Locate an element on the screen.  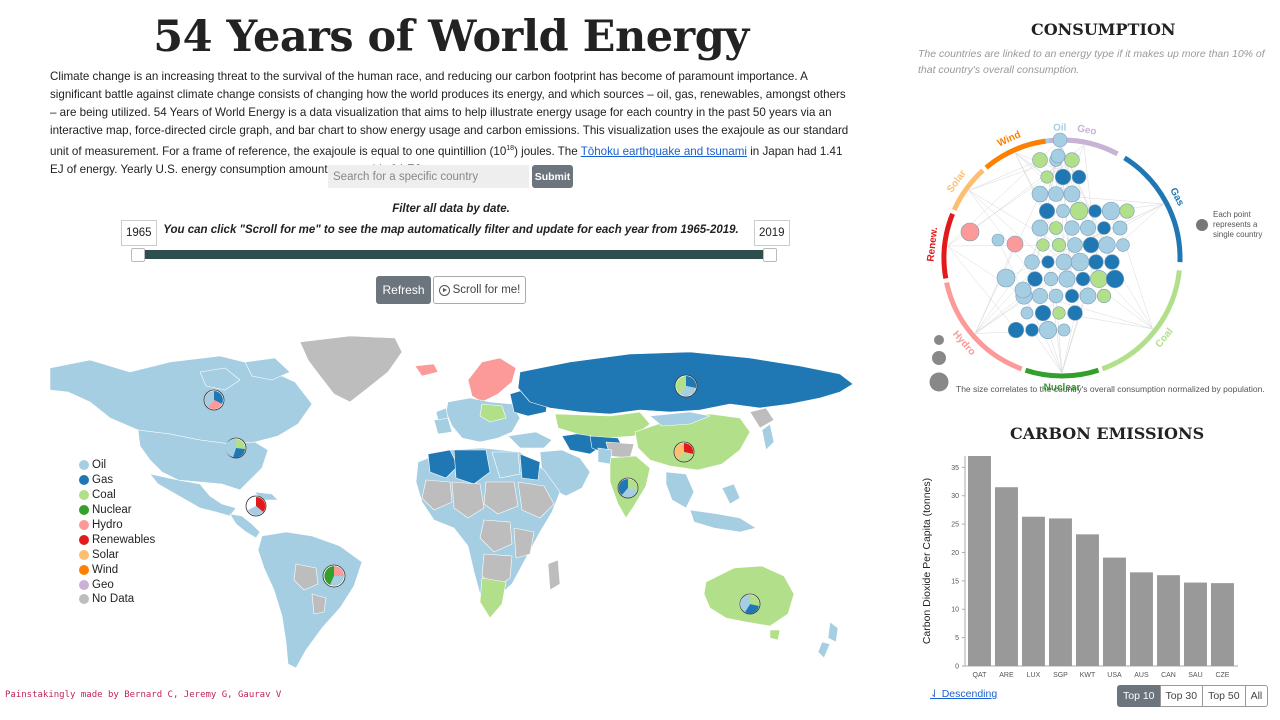
energy-arc-wind is located at coordinates (1015, 154).